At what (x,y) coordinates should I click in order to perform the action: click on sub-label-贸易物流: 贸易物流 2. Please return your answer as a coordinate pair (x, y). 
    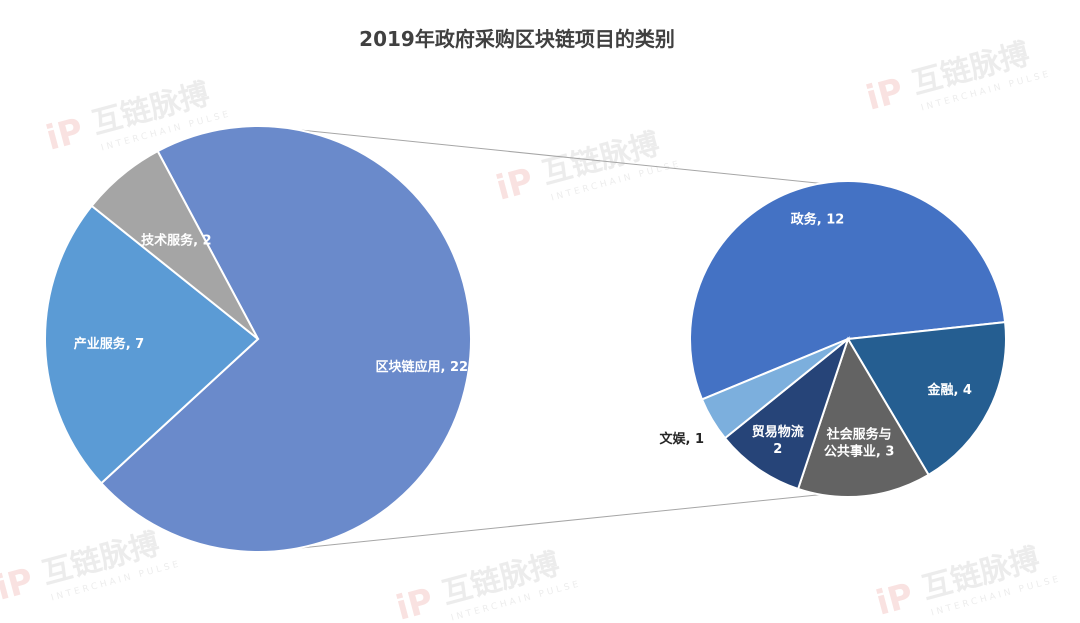
    Looking at the image, I should click on (778, 440).